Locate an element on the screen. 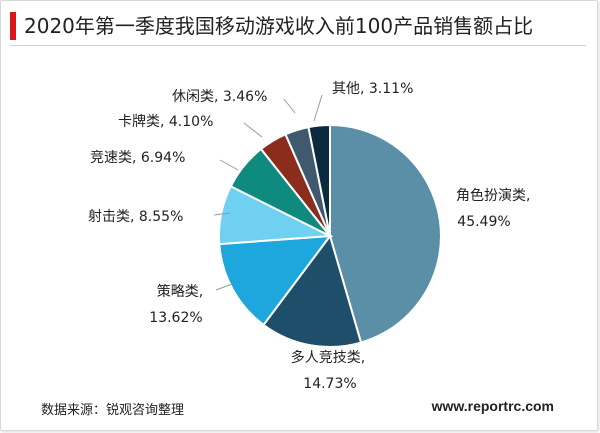  title-divider is located at coordinates (298, 45).